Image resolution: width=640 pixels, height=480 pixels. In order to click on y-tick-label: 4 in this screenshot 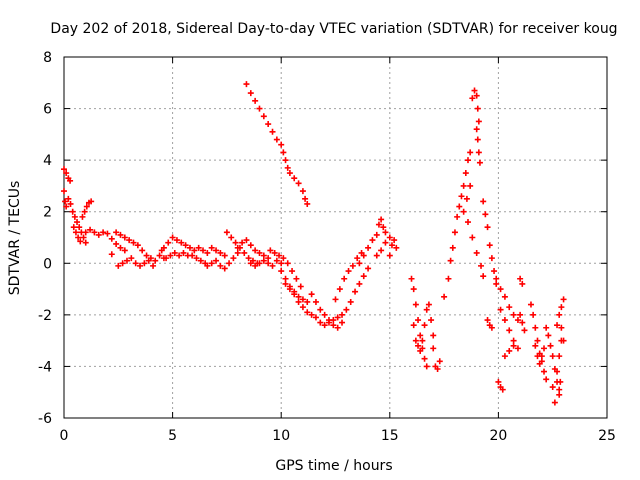, I will do `click(47, 161)`.